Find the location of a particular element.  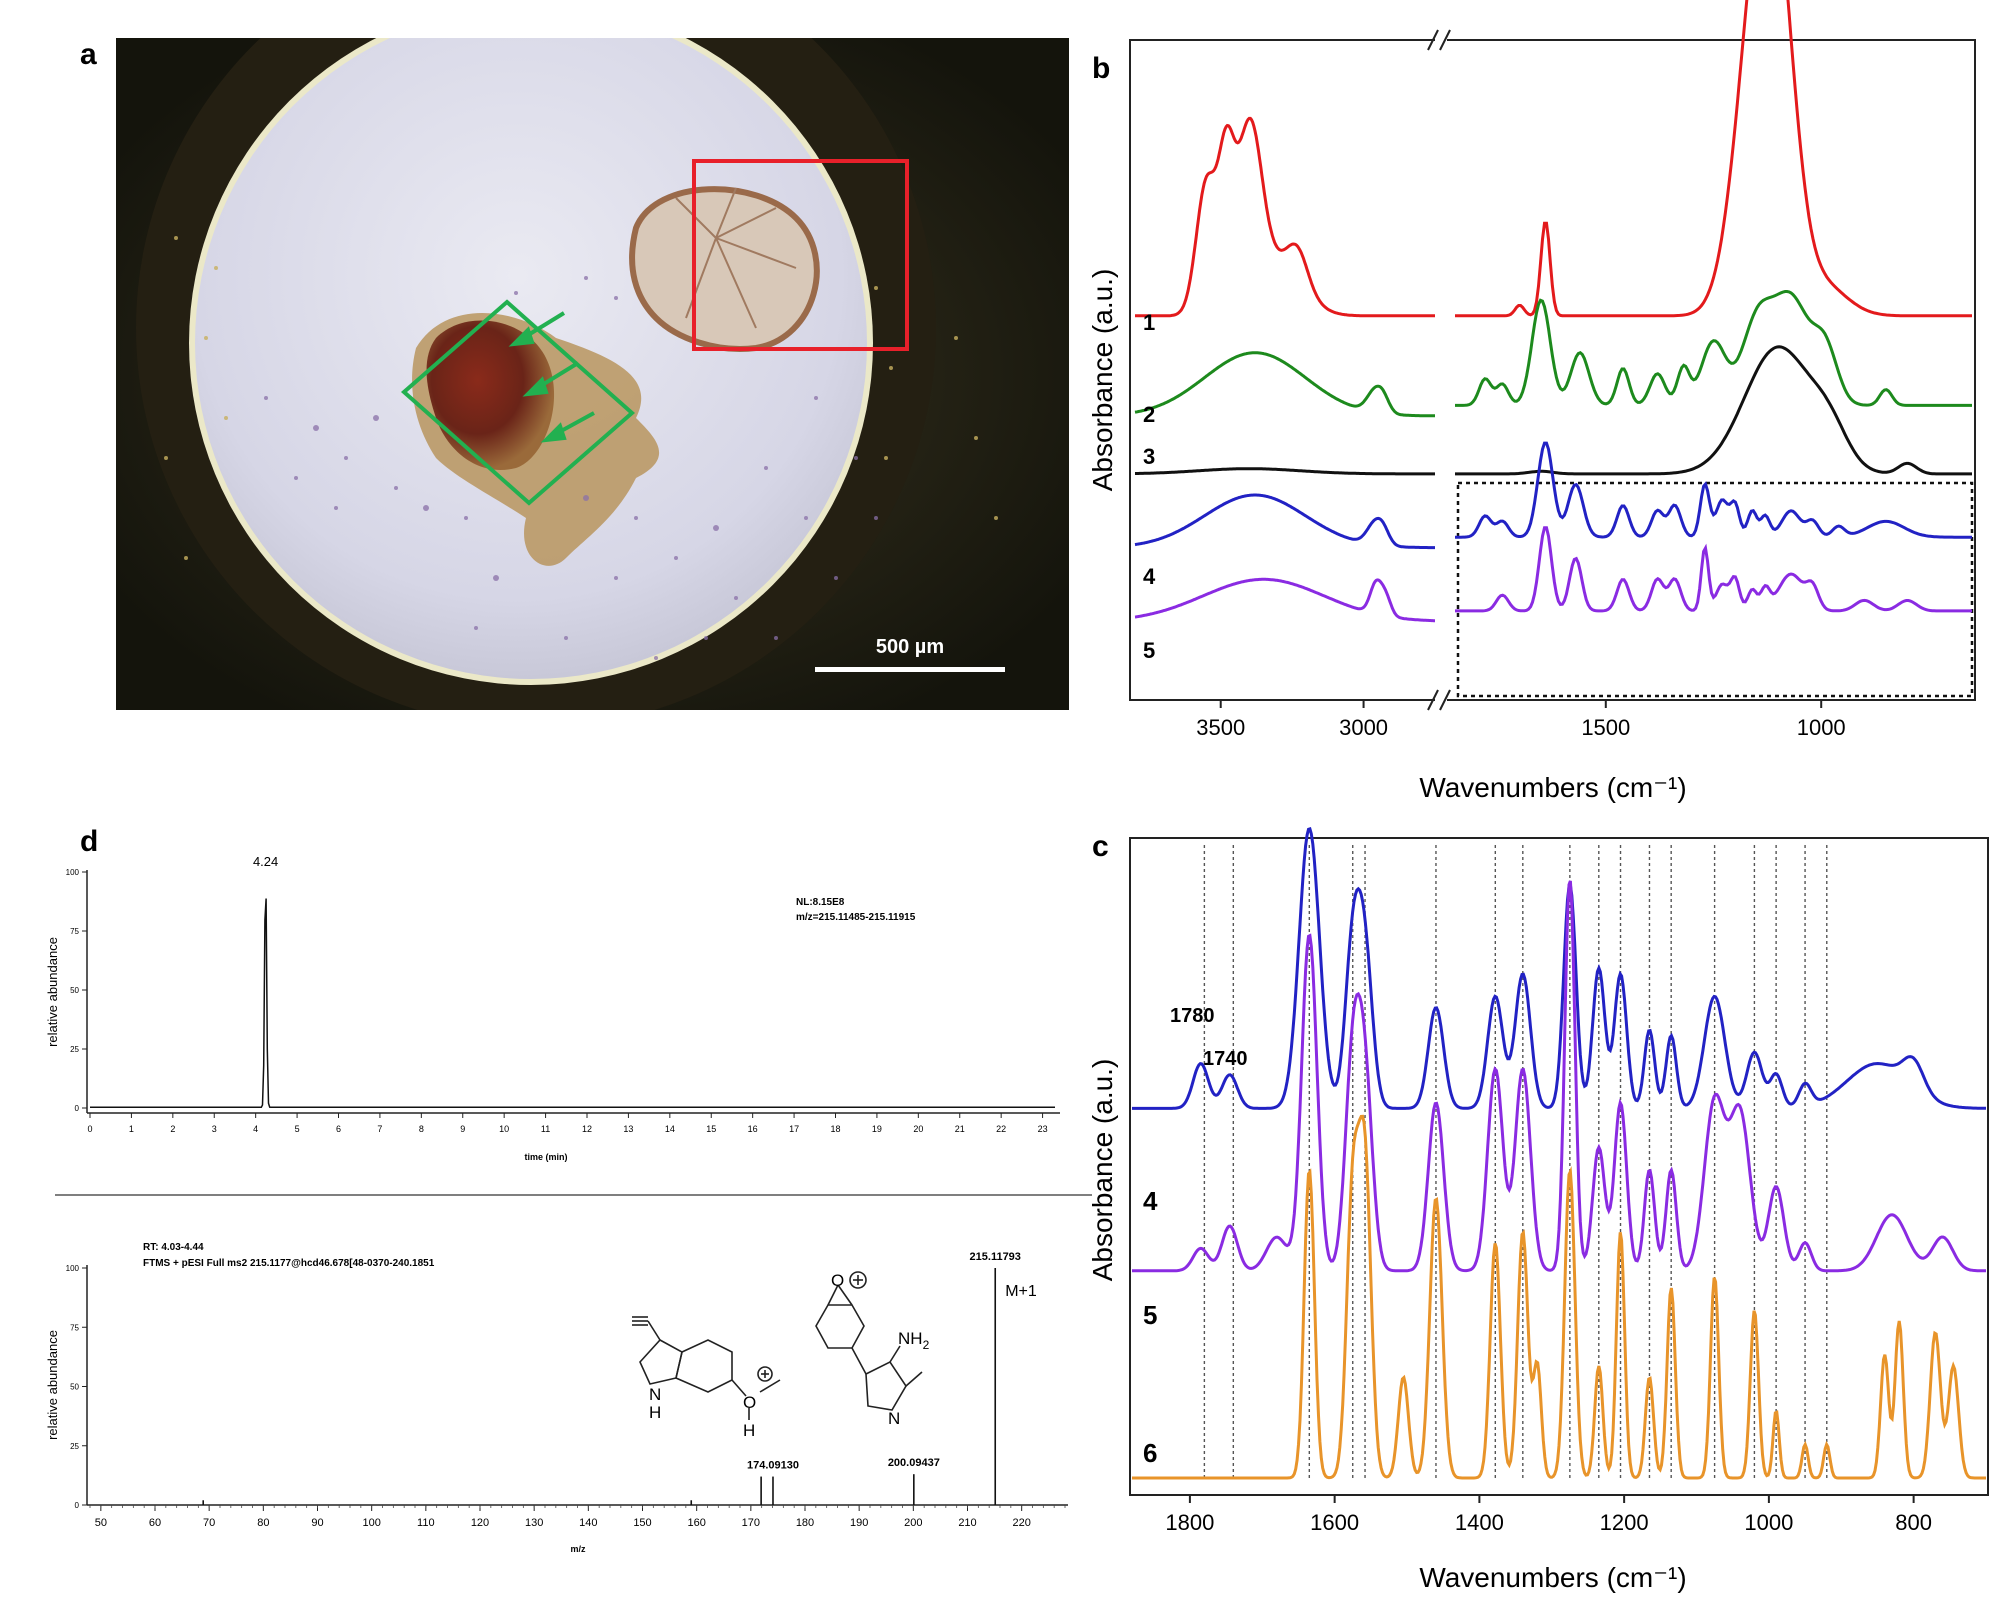

chart-d-bottom-tick-label-140: 140 is located at coordinates (588, 1523).